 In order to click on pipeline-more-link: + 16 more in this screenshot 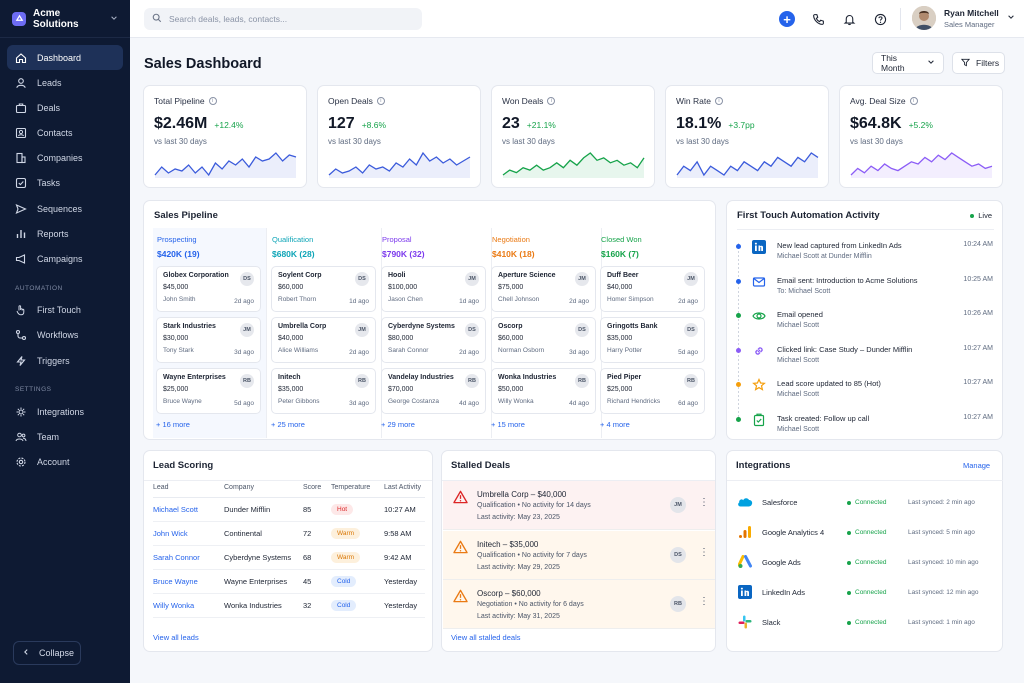, I will do `click(173, 424)`.